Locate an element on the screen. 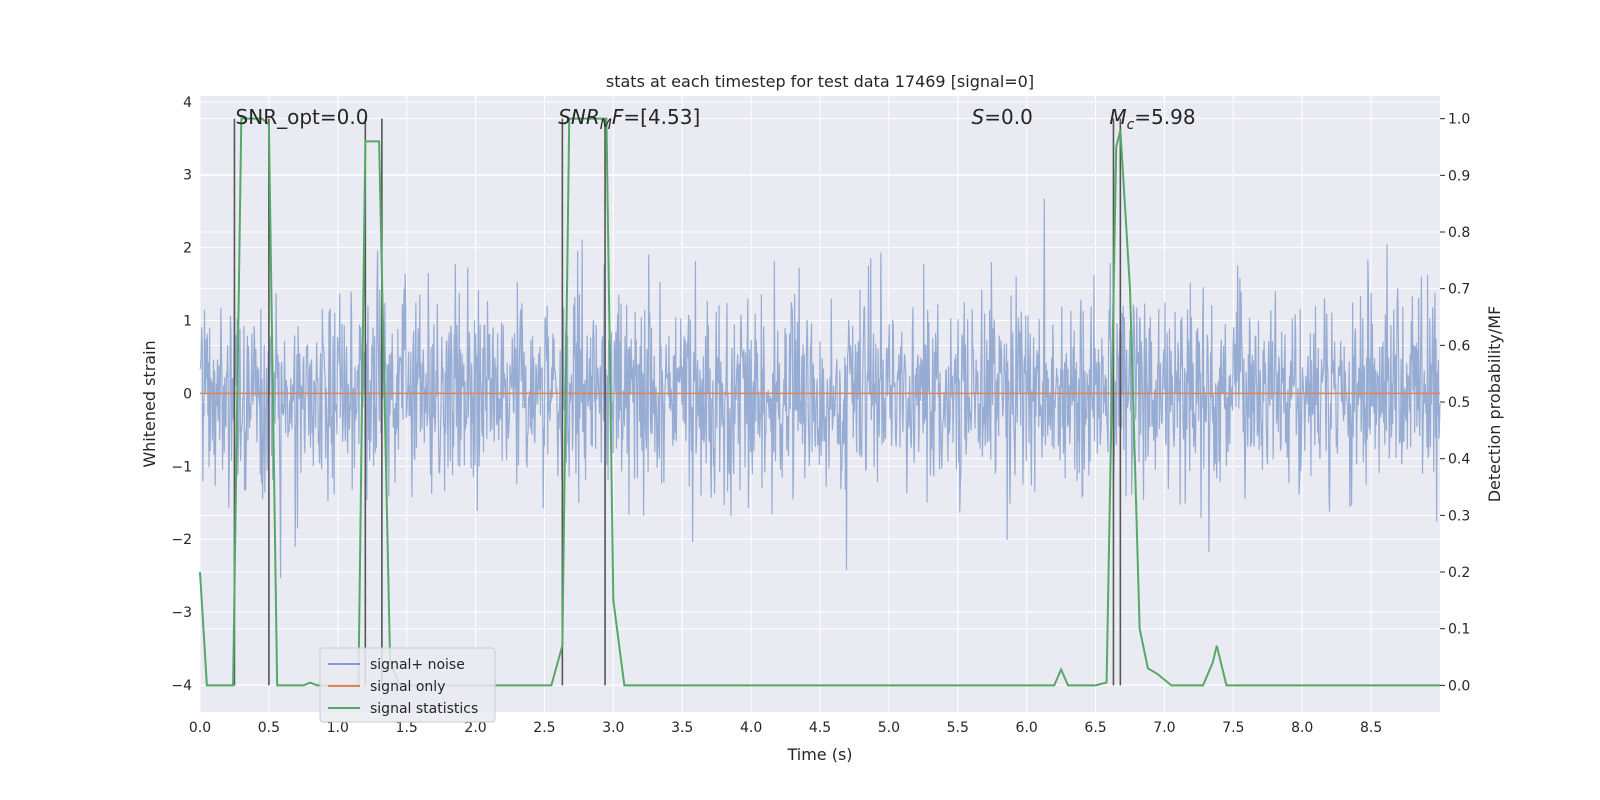 The image size is (1600, 800). x-tick-label: 8.5 is located at coordinates (1371, 728).